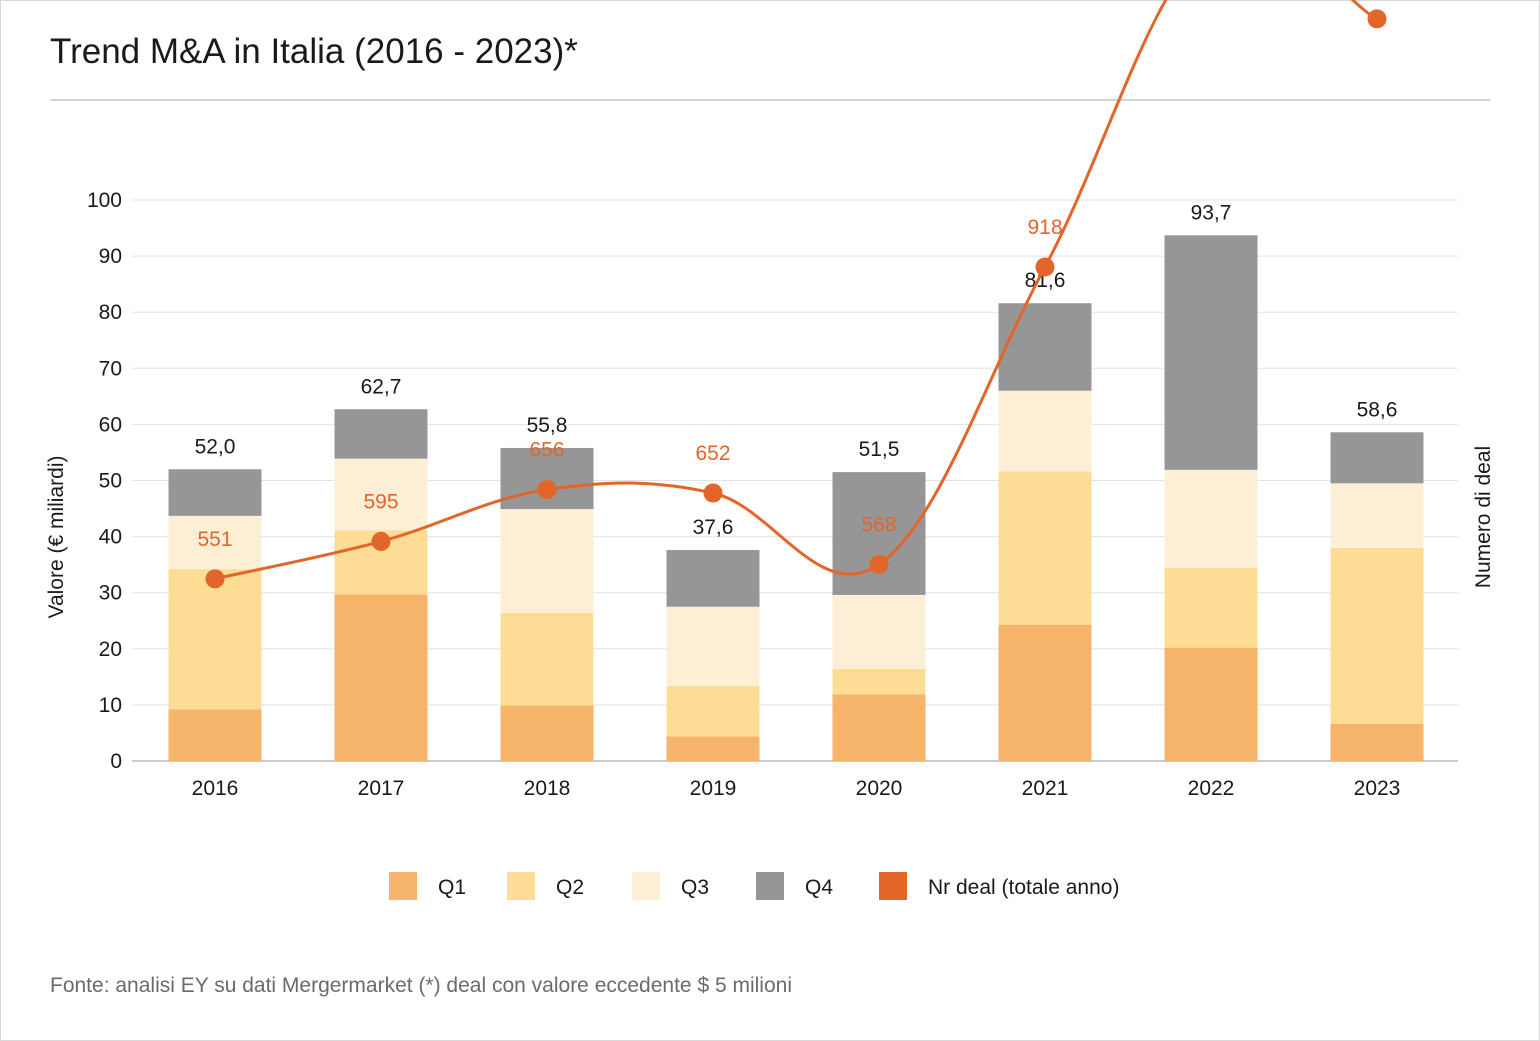 The image size is (1540, 1041). I want to click on legend-label: Q3, so click(695, 887).